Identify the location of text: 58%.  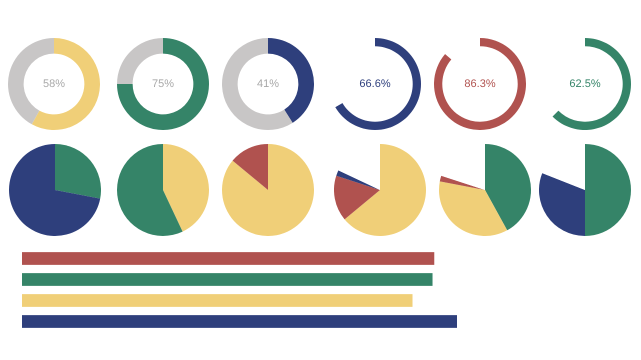
(54, 84).